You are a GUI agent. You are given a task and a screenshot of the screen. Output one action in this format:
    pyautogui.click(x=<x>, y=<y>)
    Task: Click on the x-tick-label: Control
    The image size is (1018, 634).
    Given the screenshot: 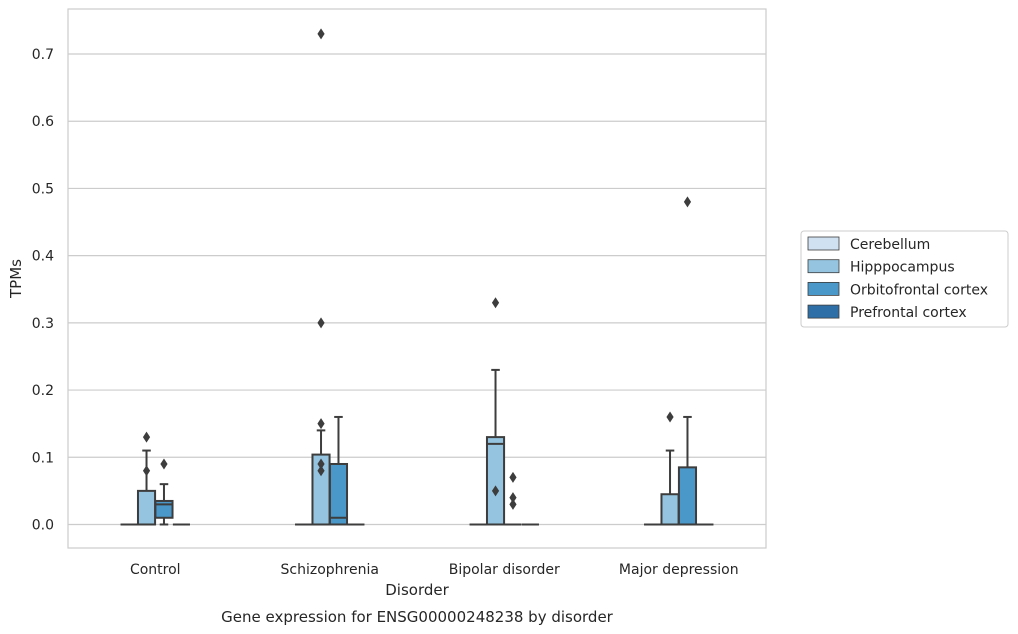 What is the action you would take?
    pyautogui.click(x=155, y=570)
    